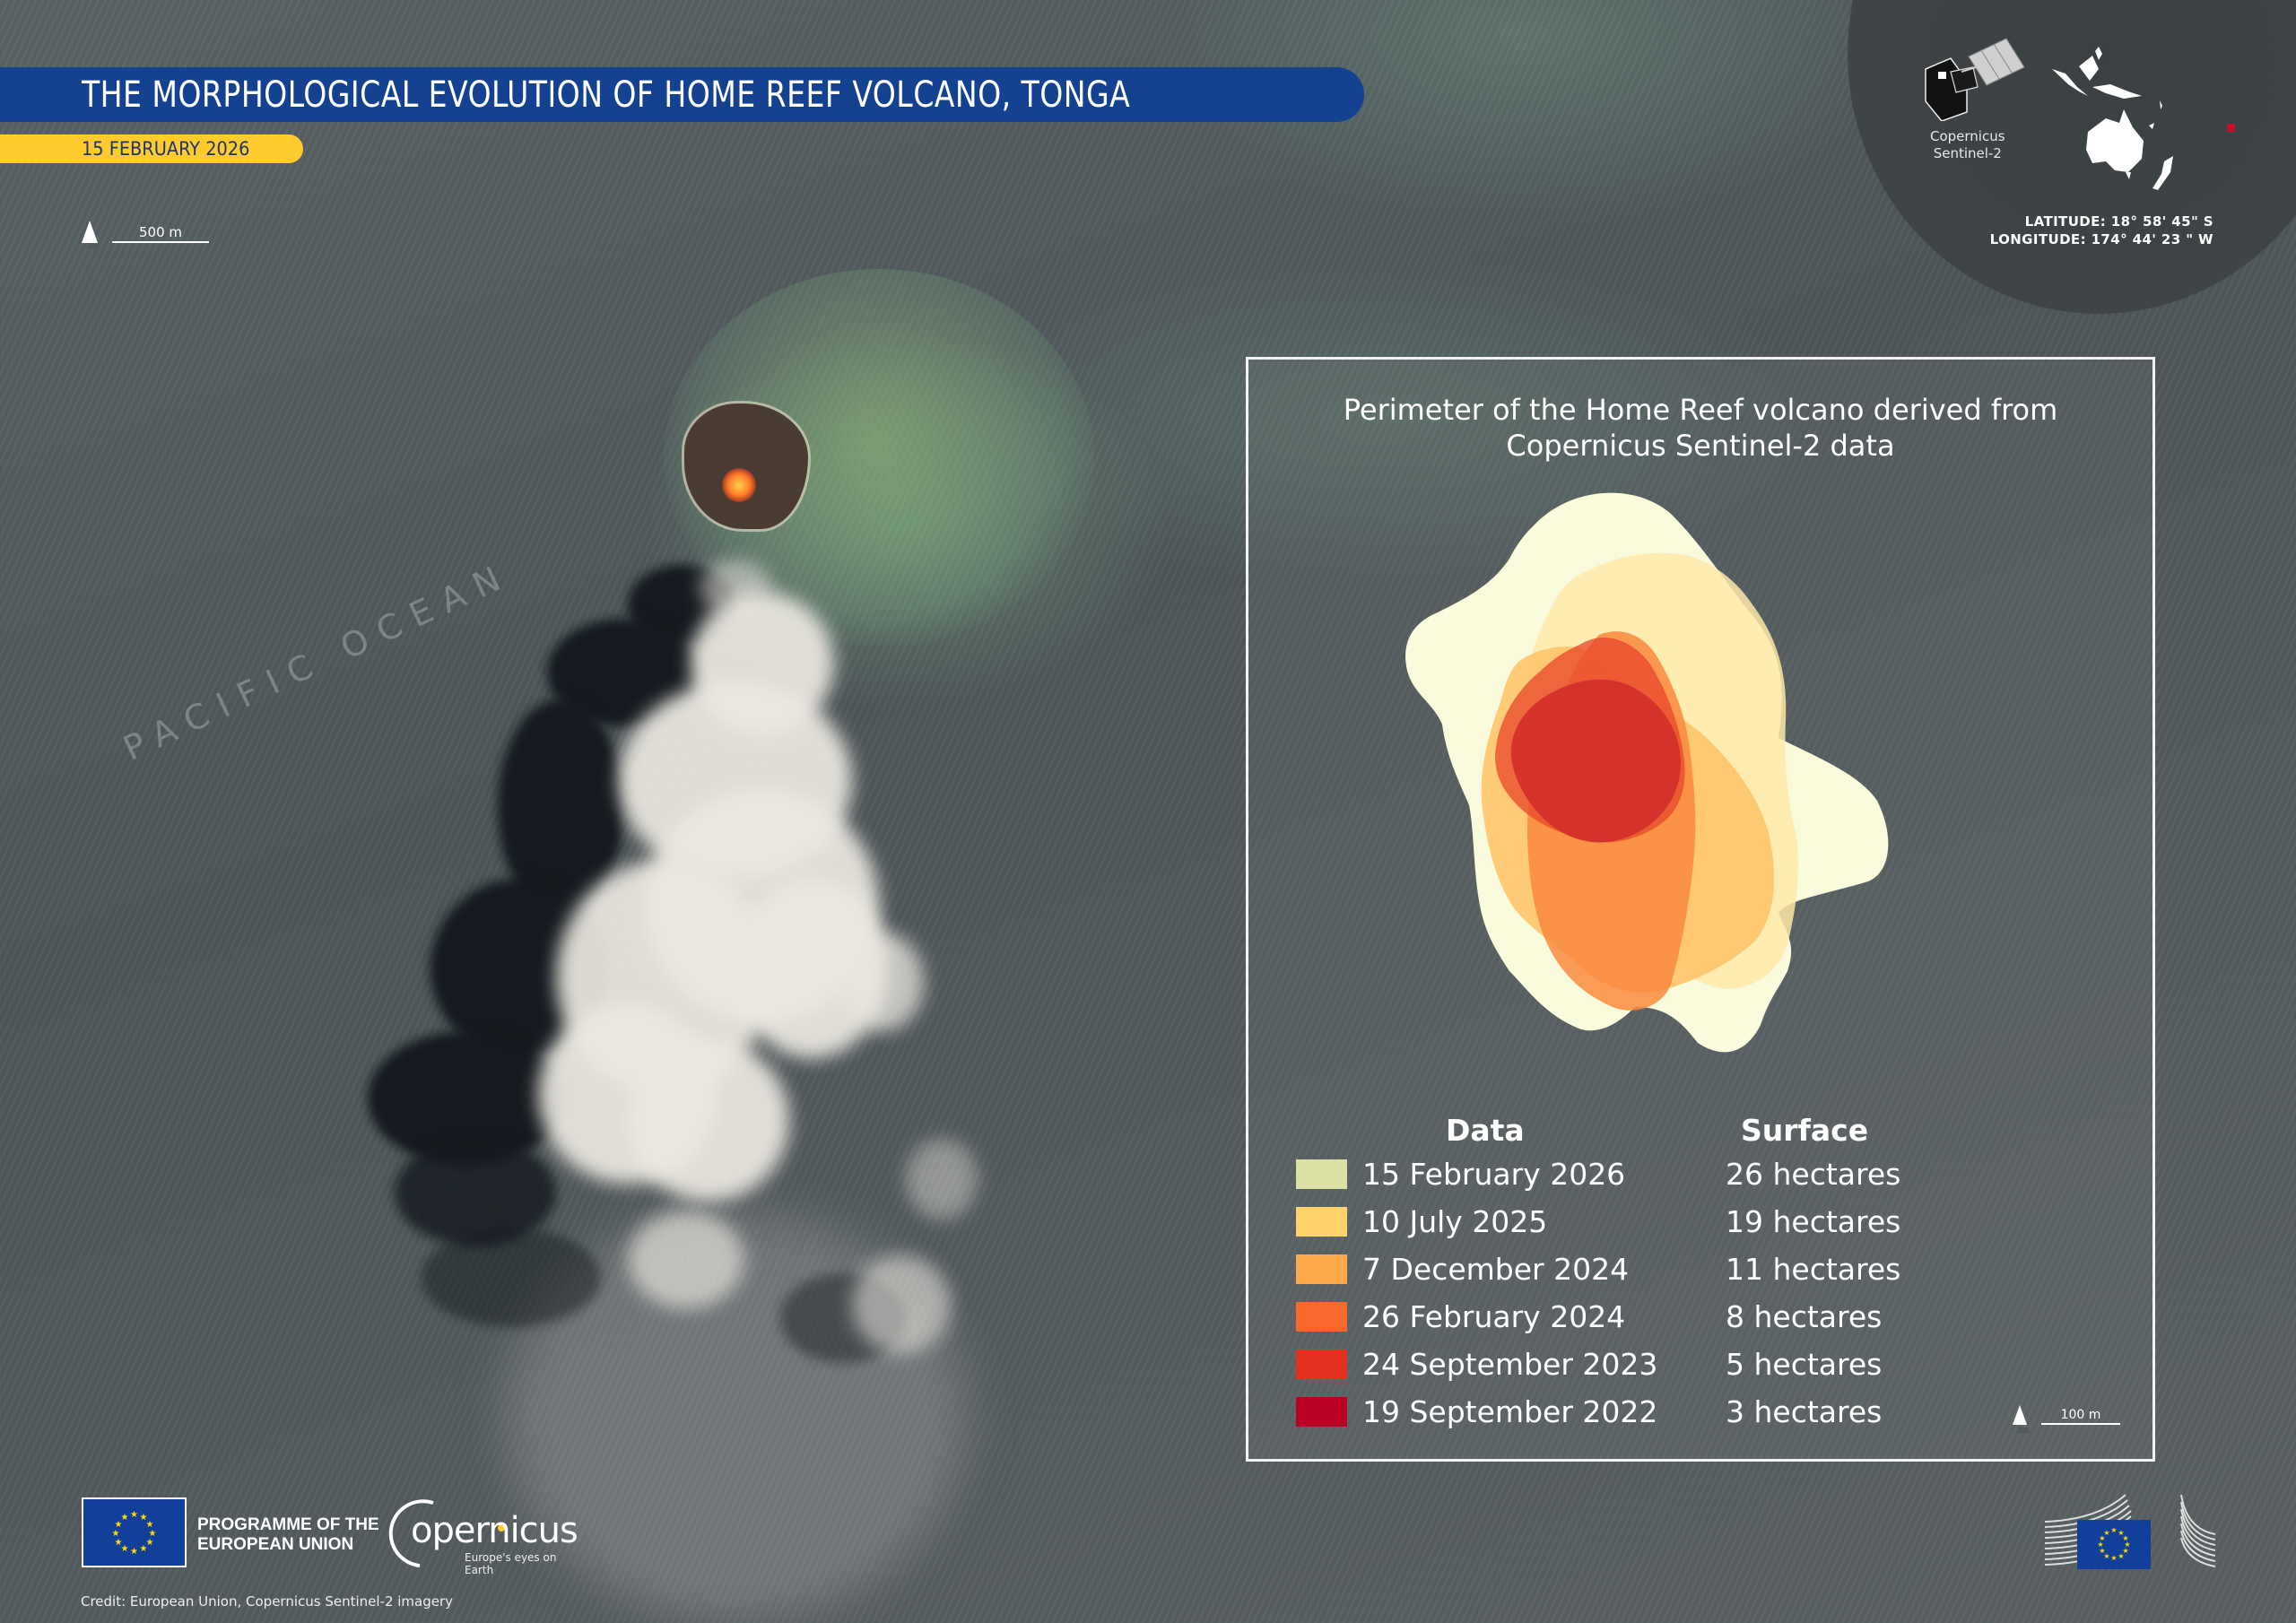  Describe the element at coordinates (2101, 239) in the screenshot. I see `longitude: LONGITUDE: 174° 44' 23 " W` at that location.